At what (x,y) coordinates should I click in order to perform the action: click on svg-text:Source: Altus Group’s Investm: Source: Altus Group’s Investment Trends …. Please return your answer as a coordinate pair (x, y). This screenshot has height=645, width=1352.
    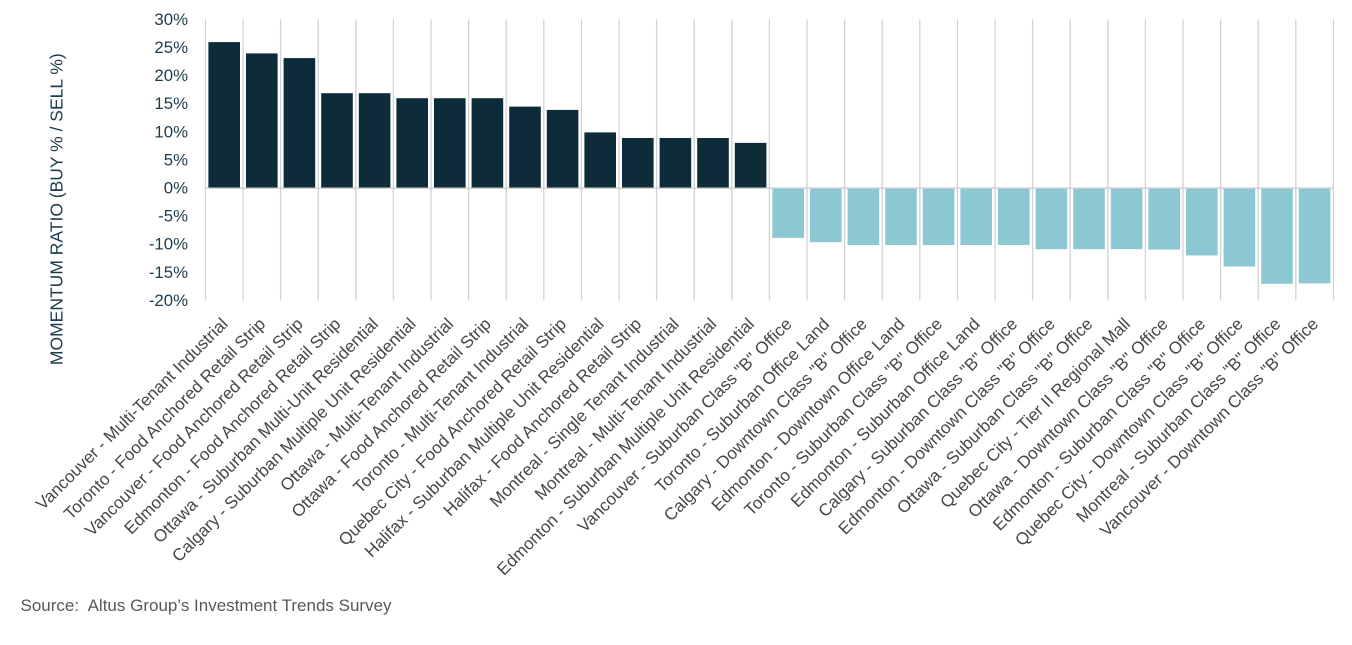
    Looking at the image, I should click on (207, 605).